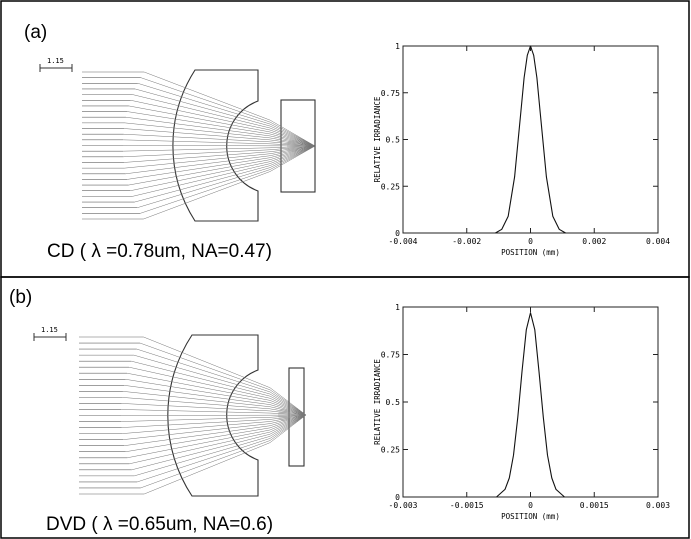 The height and width of the screenshot is (539, 691). Describe the element at coordinates (466, 241) in the screenshot. I see `x-tick-label: -0.002` at that location.